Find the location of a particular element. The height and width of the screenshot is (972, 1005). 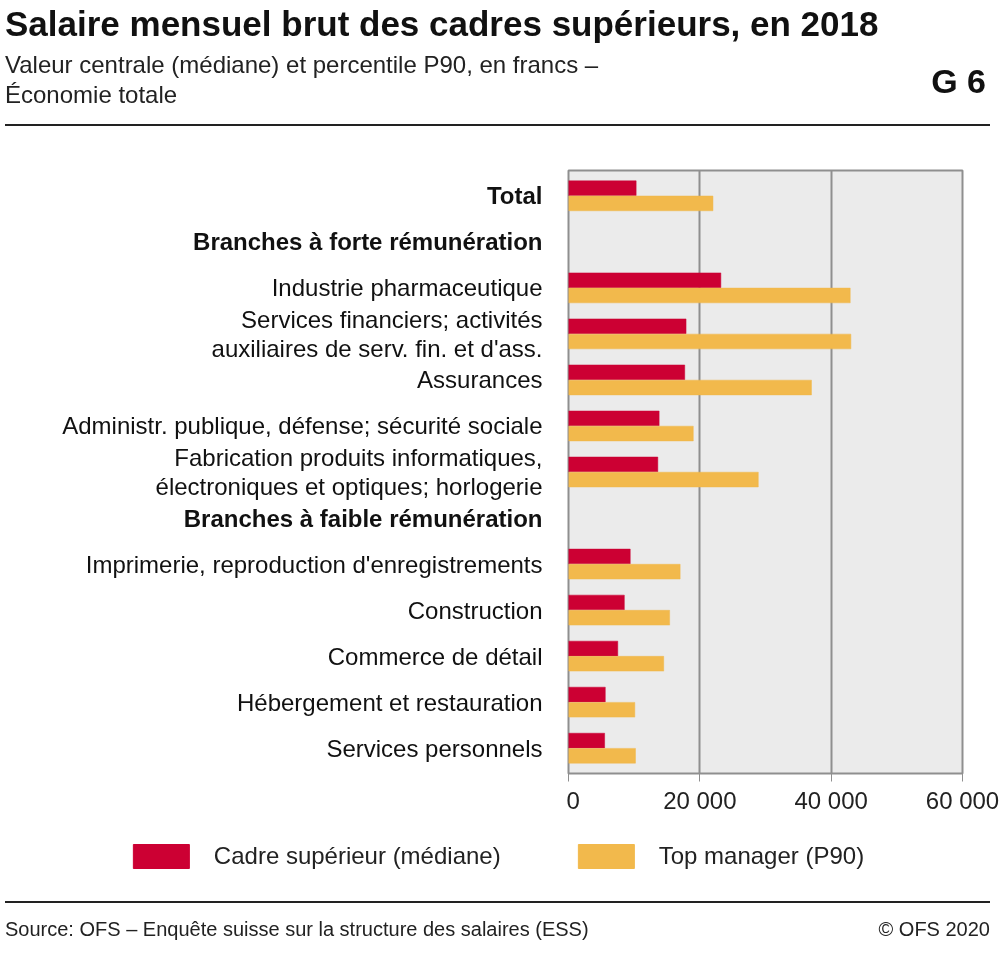

chart-title: Salaire mensuel brut des cadres supérieurs, en 2018 is located at coordinates (442, 24).